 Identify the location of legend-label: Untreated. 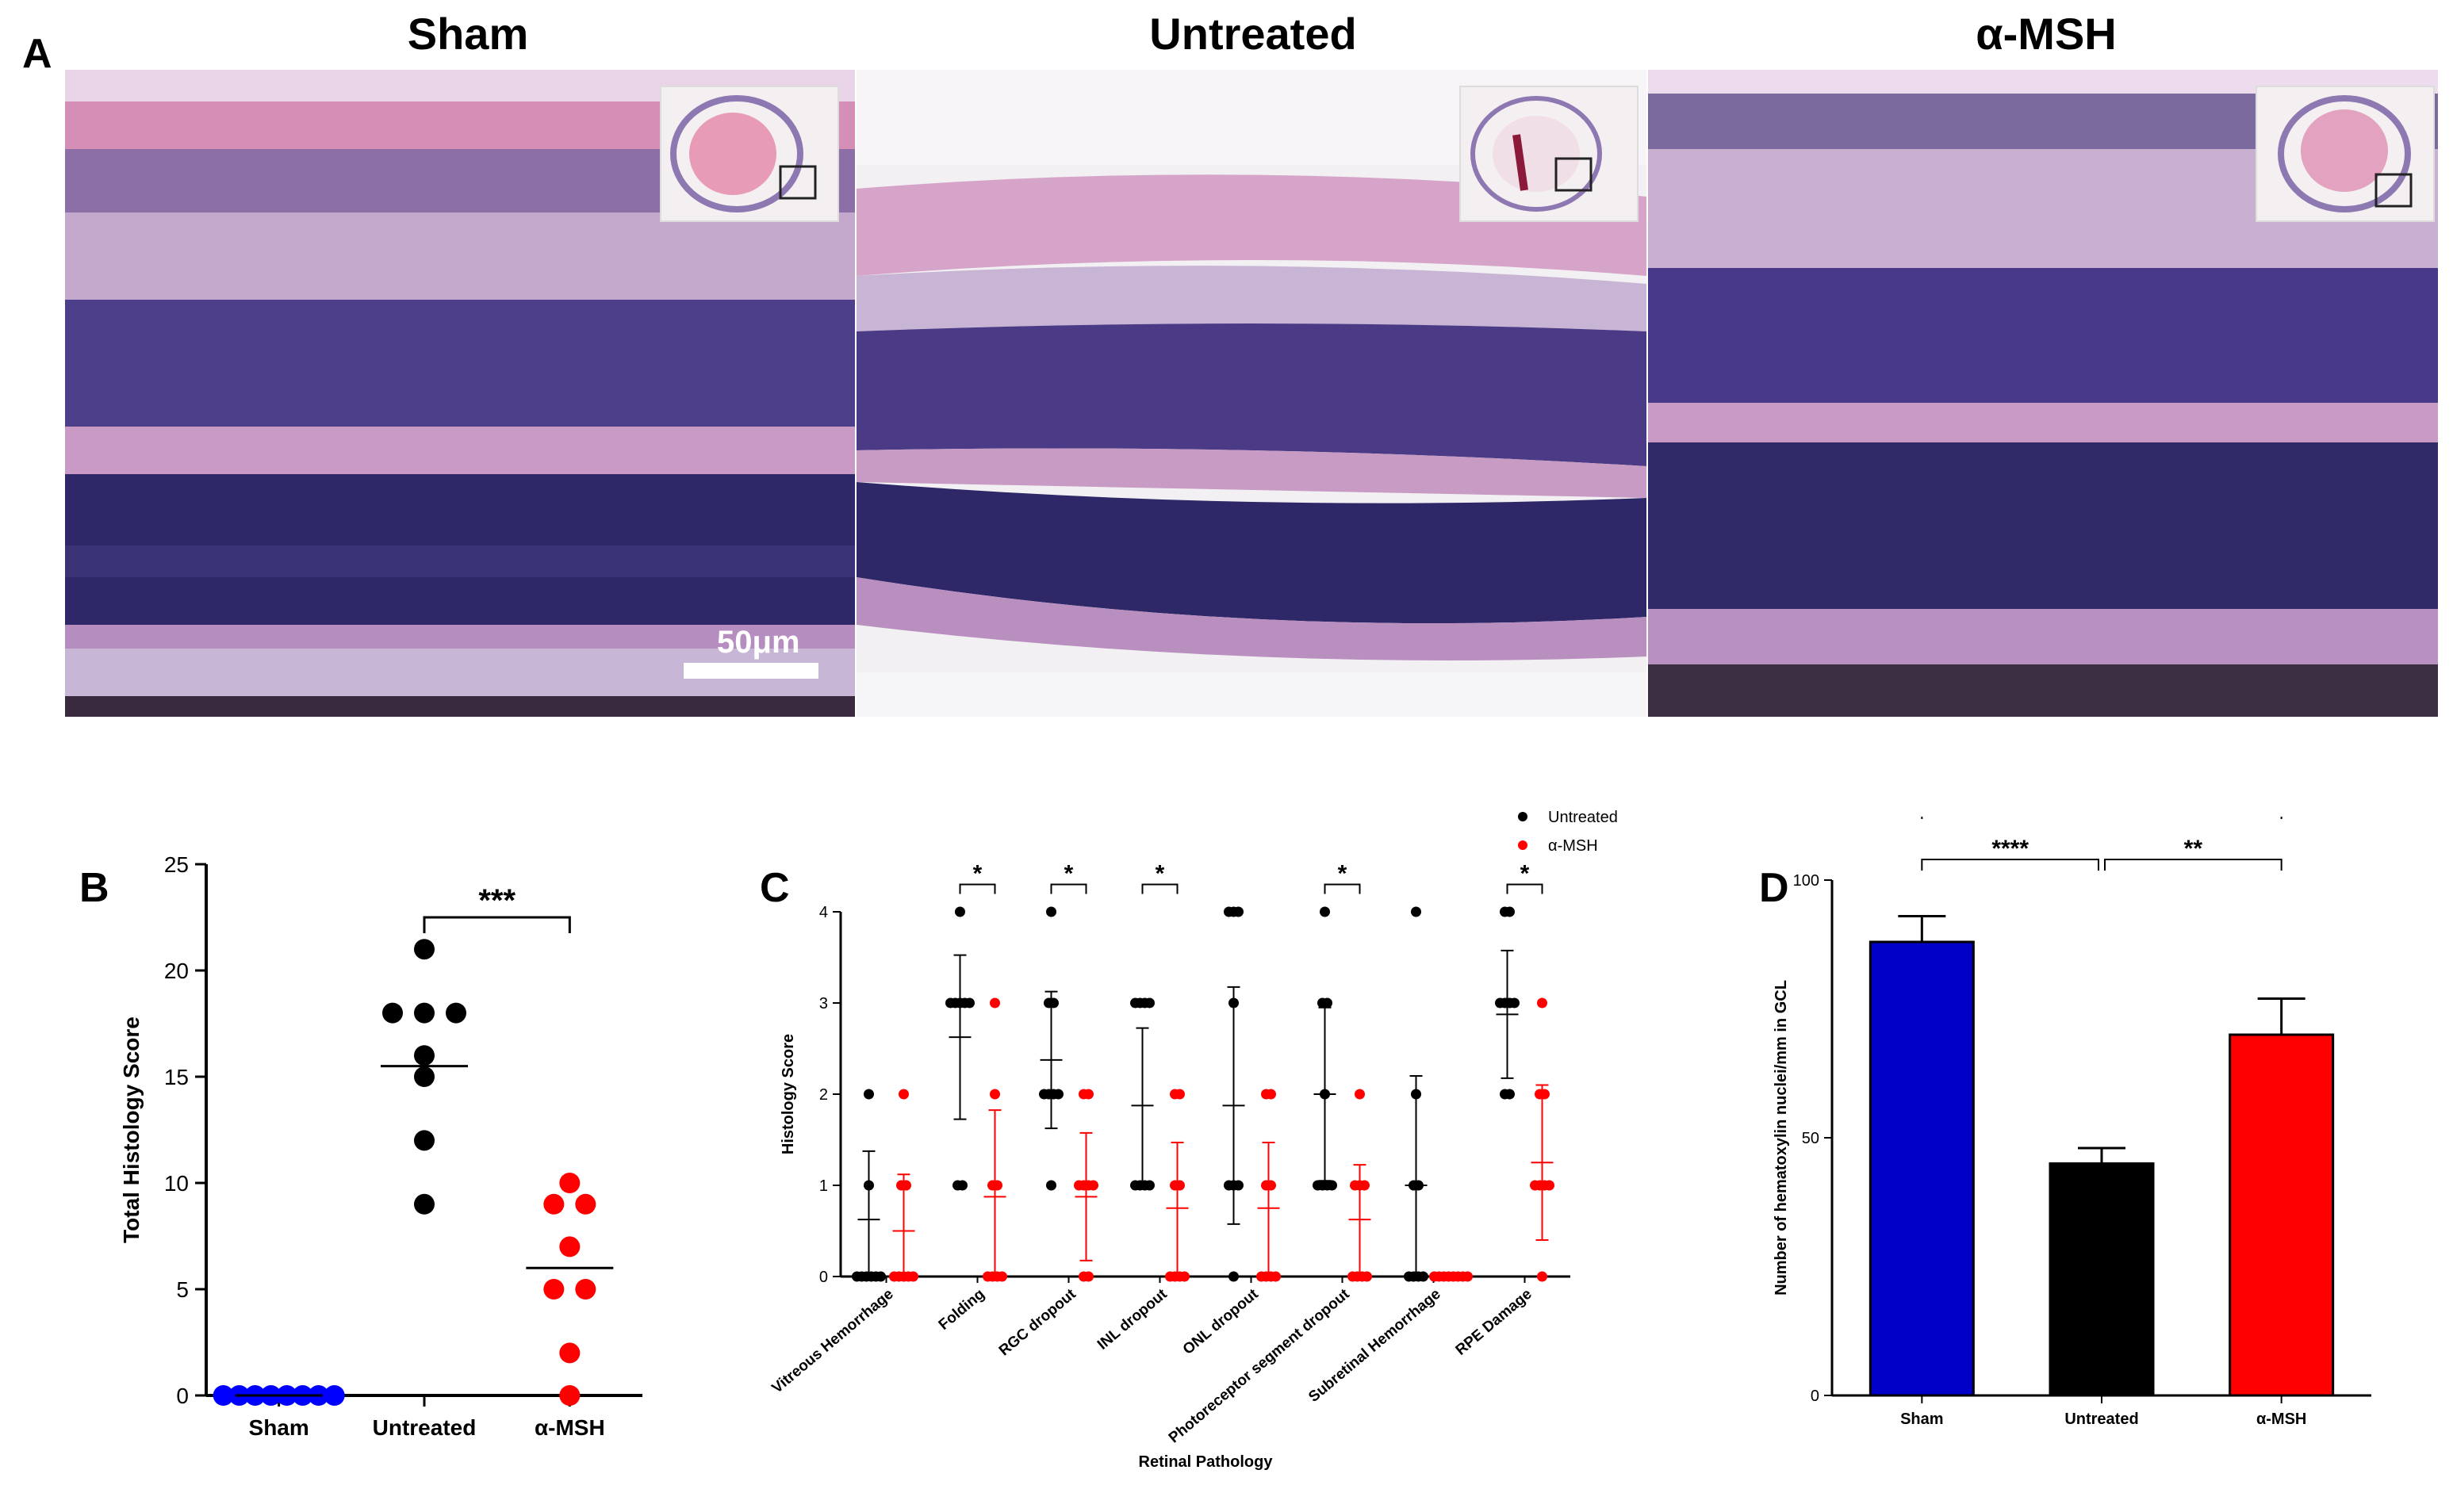
(1583, 817).